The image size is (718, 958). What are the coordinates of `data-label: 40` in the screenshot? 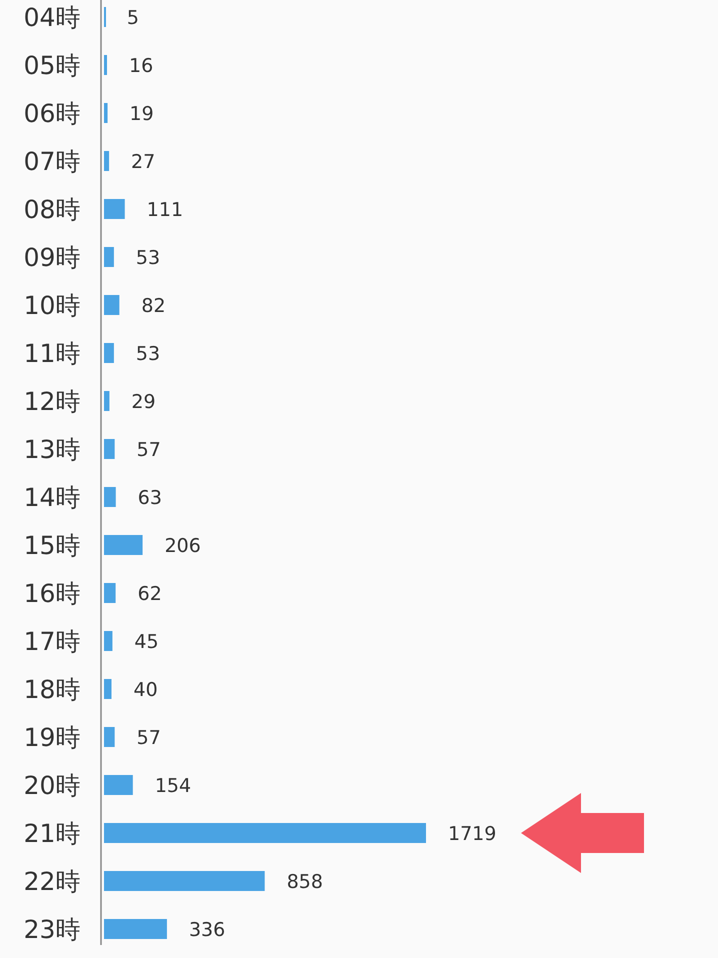 It's located at (145, 690).